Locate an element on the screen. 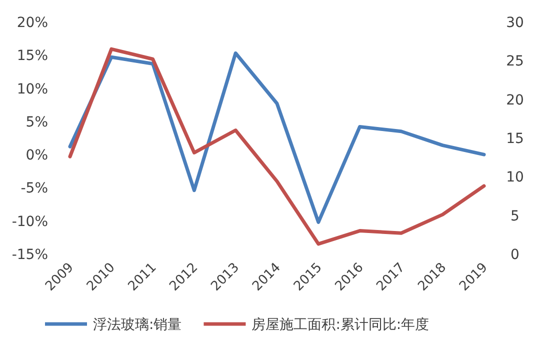 This screenshot has width=547, height=349. y-tick-label: 5% is located at coordinates (37, 122).